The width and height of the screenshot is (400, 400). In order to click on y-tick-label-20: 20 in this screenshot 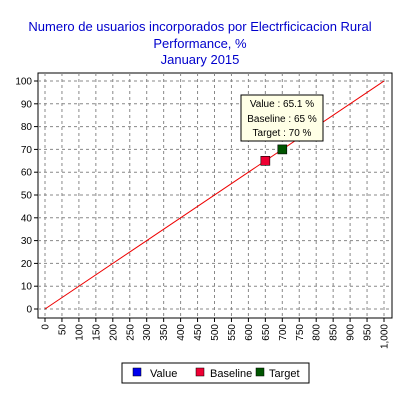, I will do `click(27, 264)`.